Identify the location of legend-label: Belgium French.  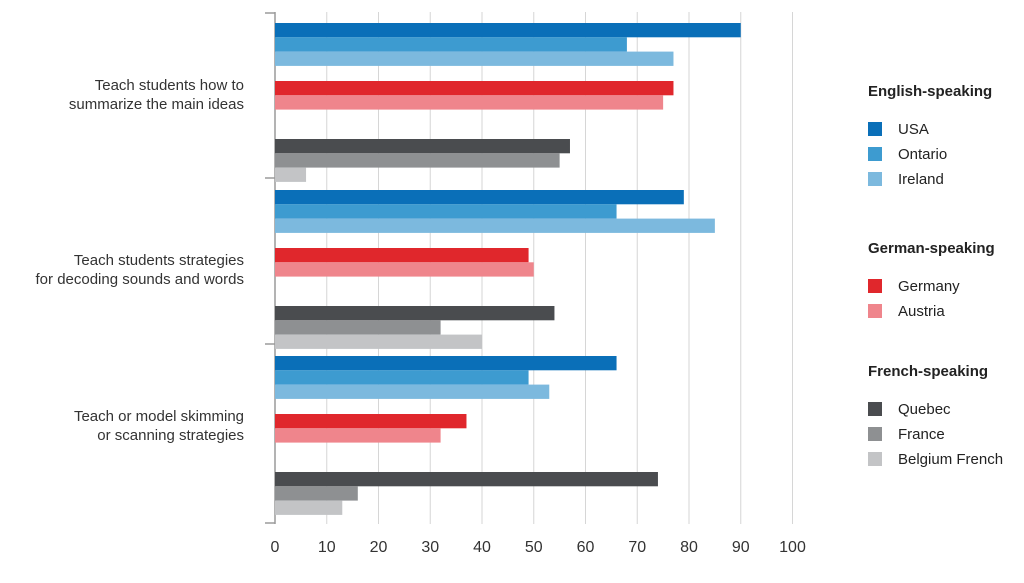
(950, 459).